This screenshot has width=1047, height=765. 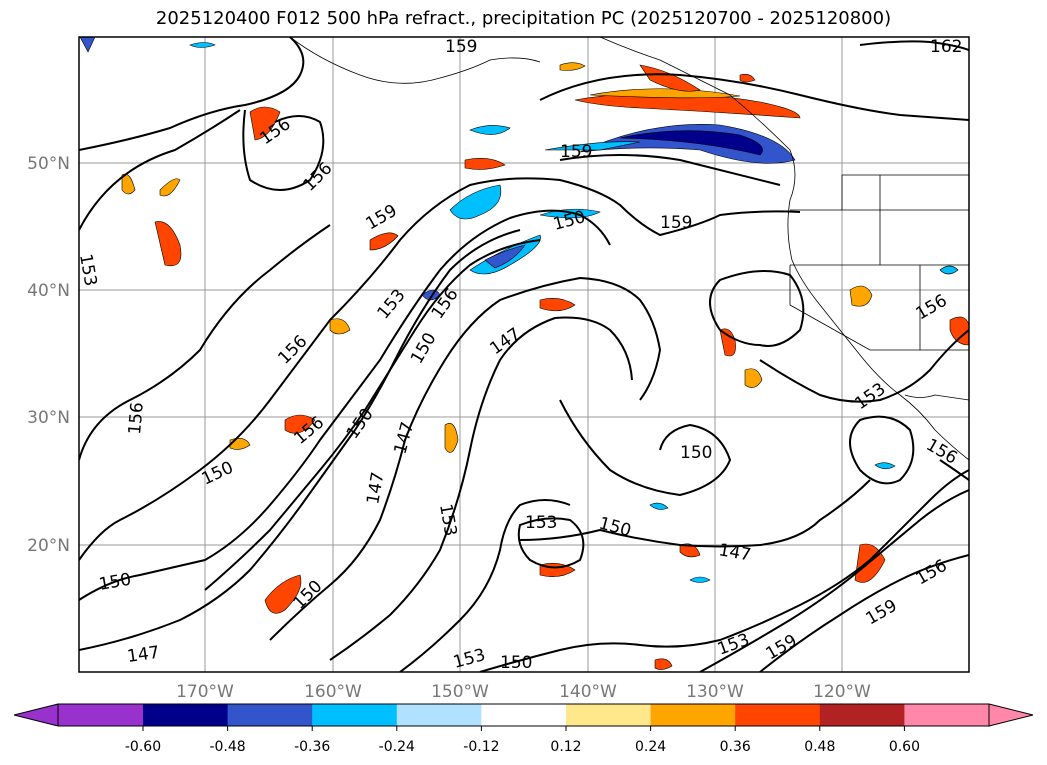 I want to click on colorbar-tick-label: 0.60, so click(x=904, y=747).